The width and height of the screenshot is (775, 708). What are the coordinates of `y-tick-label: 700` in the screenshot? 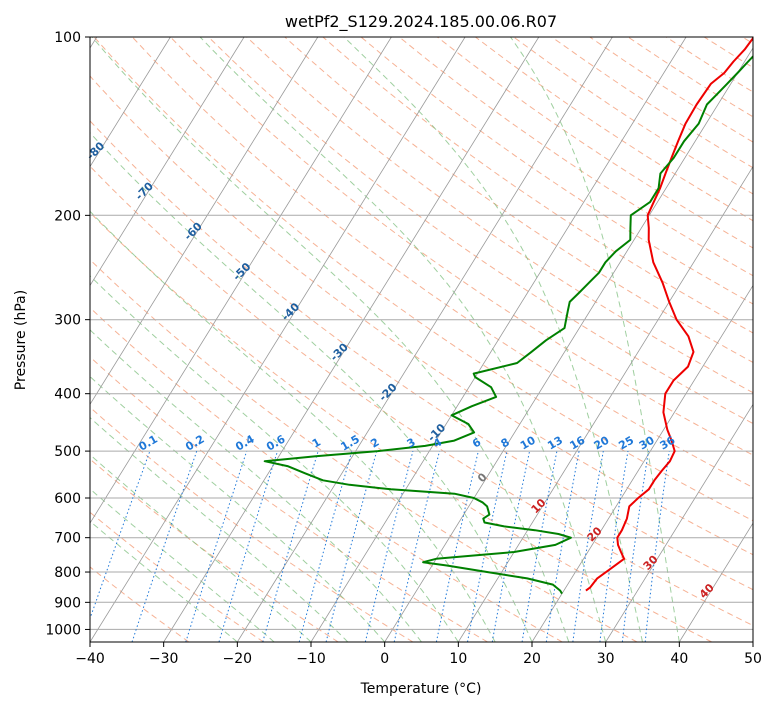 It's located at (67, 539).